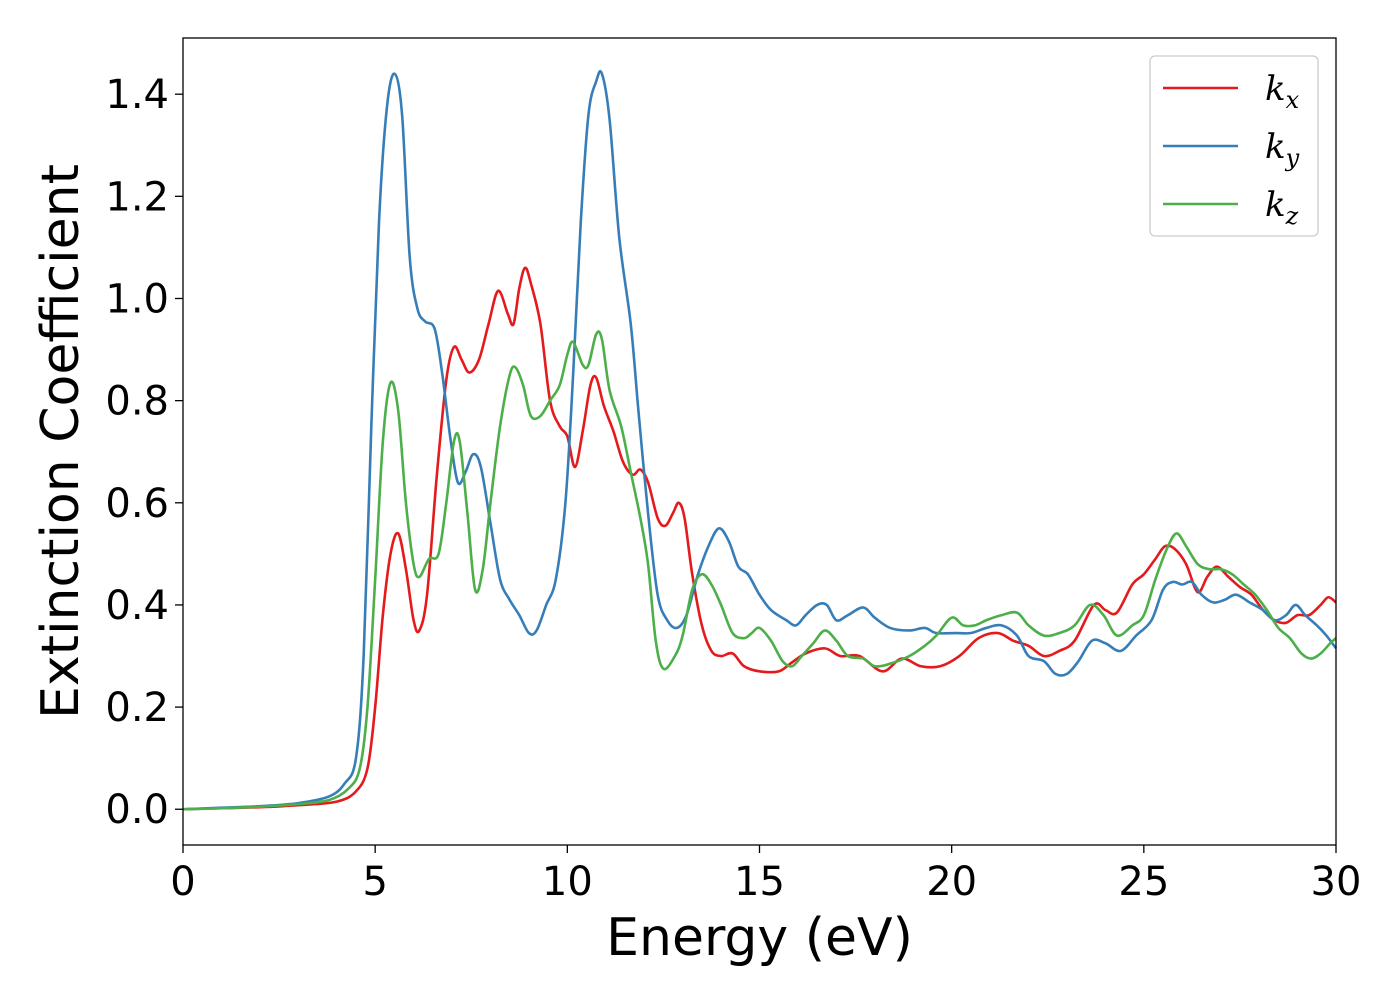 Image resolution: width=1400 pixels, height=1000 pixels. I want to click on legend-label-z: kz, so click(1282, 207).